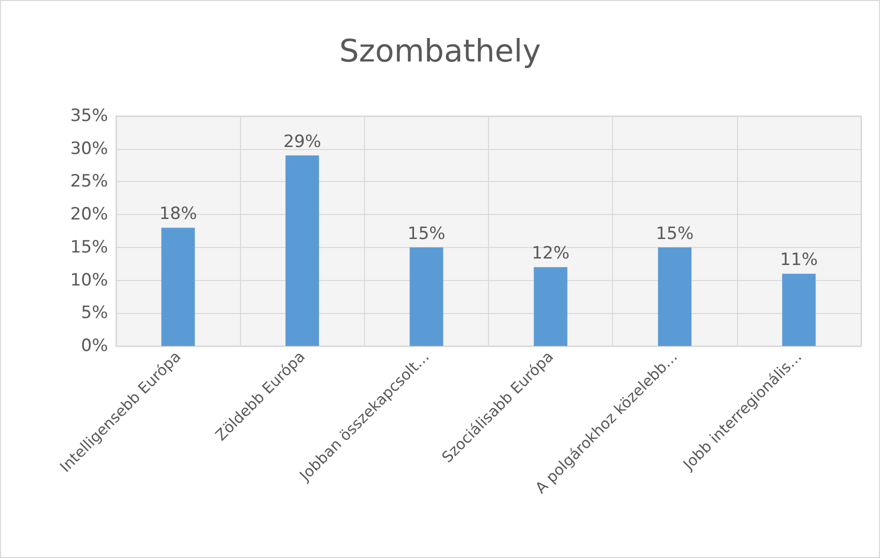 The width and height of the screenshot is (880, 558). What do you see at coordinates (89, 280) in the screenshot?
I see `y-tick-label: 10%` at bounding box center [89, 280].